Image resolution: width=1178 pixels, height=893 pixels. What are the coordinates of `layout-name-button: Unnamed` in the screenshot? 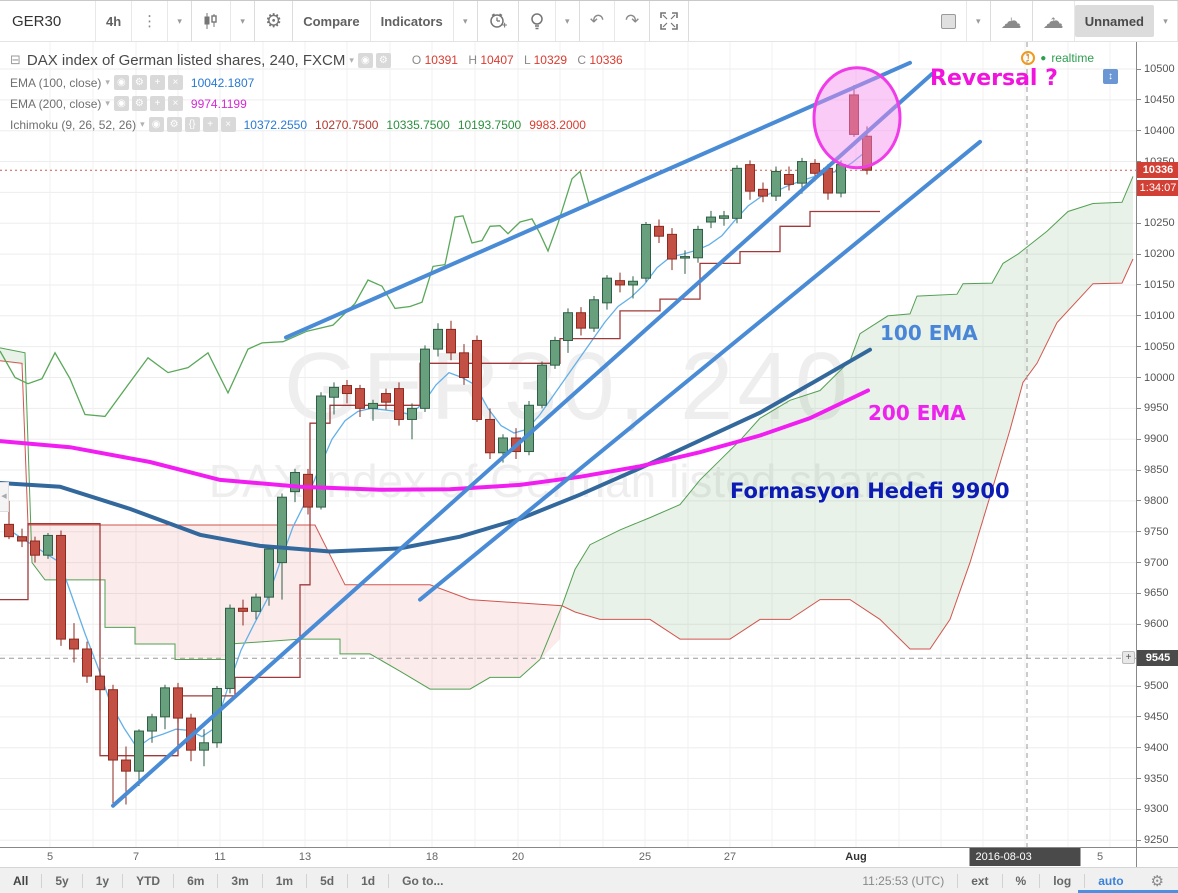 It's located at (1114, 21).